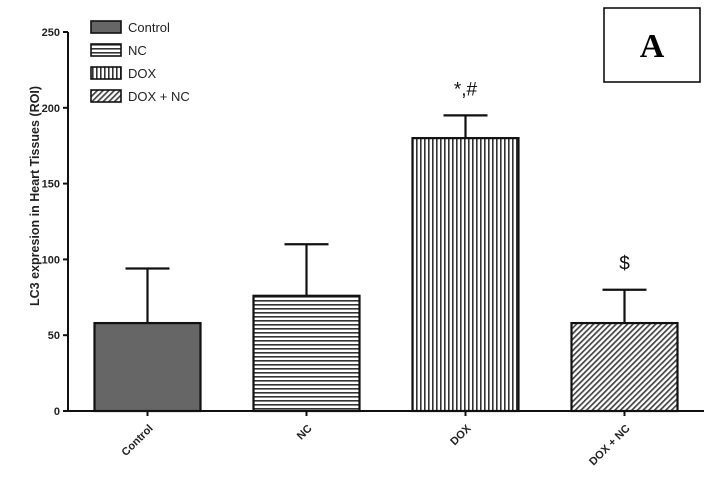 Image resolution: width=707 pixels, height=486 pixels. I want to click on x-tick-label: Control, so click(137, 441).